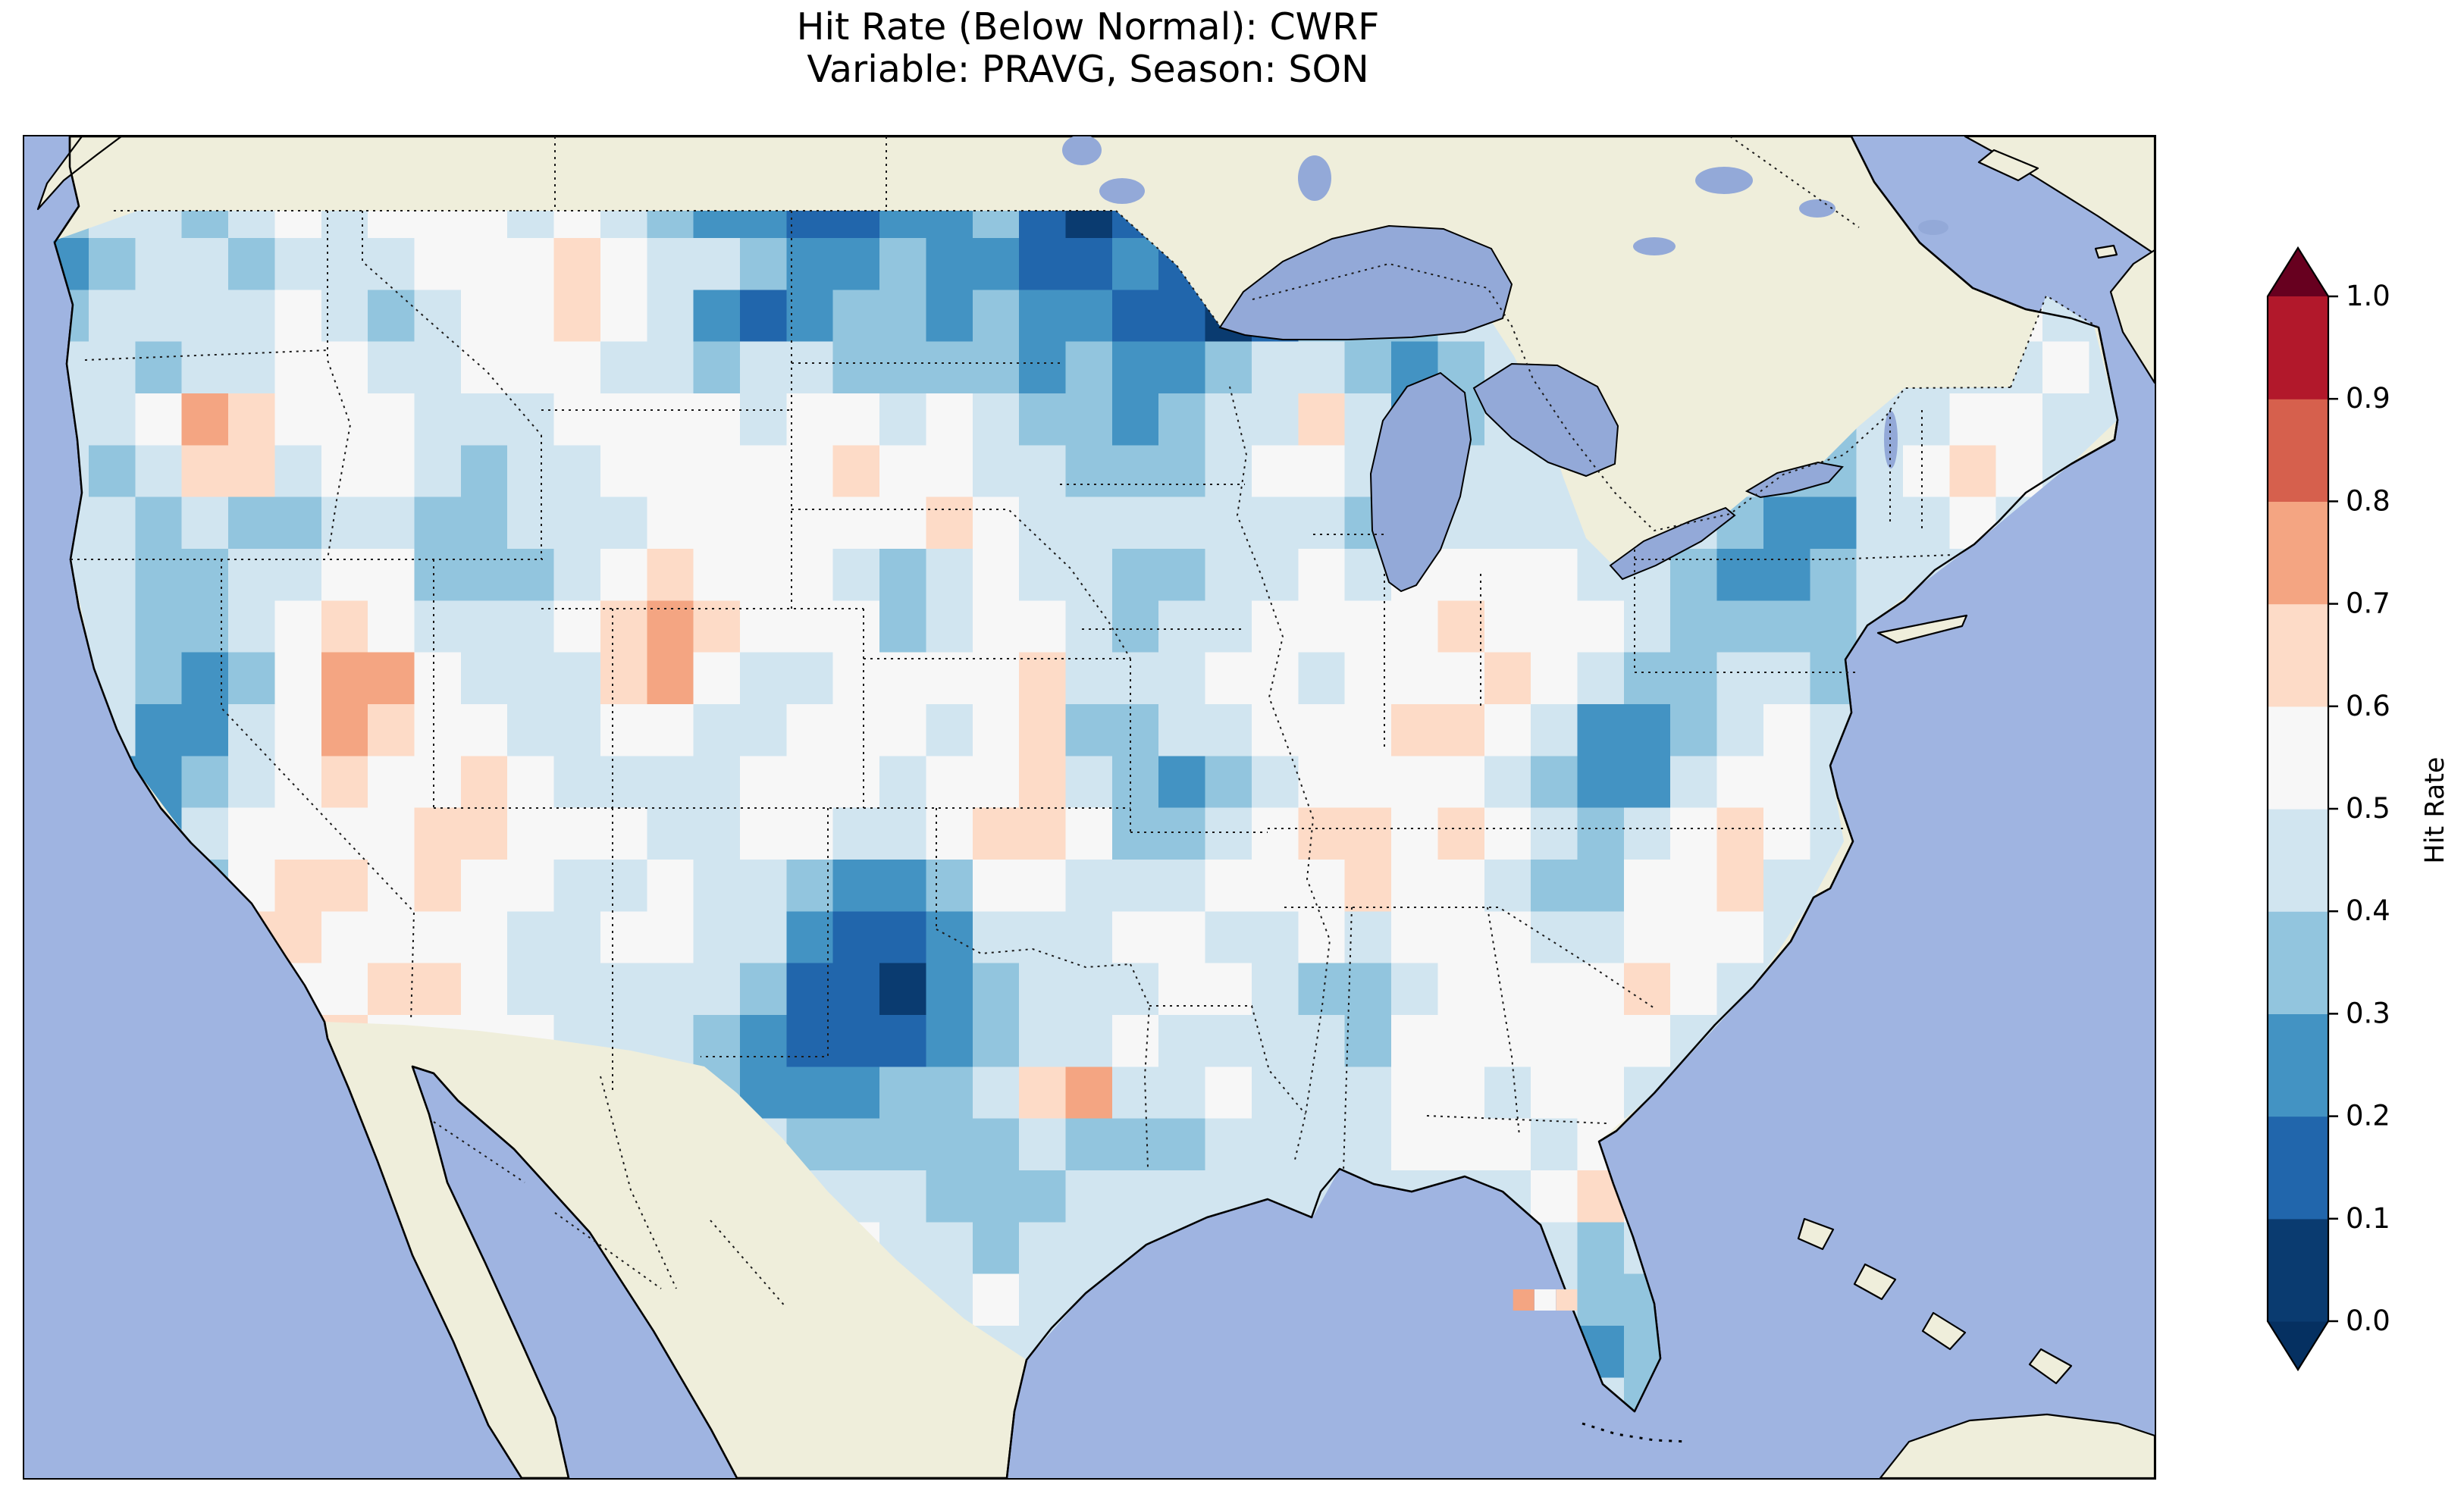 This screenshot has width=2464, height=1494. Describe the element at coordinates (2368, 603) in the screenshot. I see `colorbar-tick-label: 0.7` at that location.